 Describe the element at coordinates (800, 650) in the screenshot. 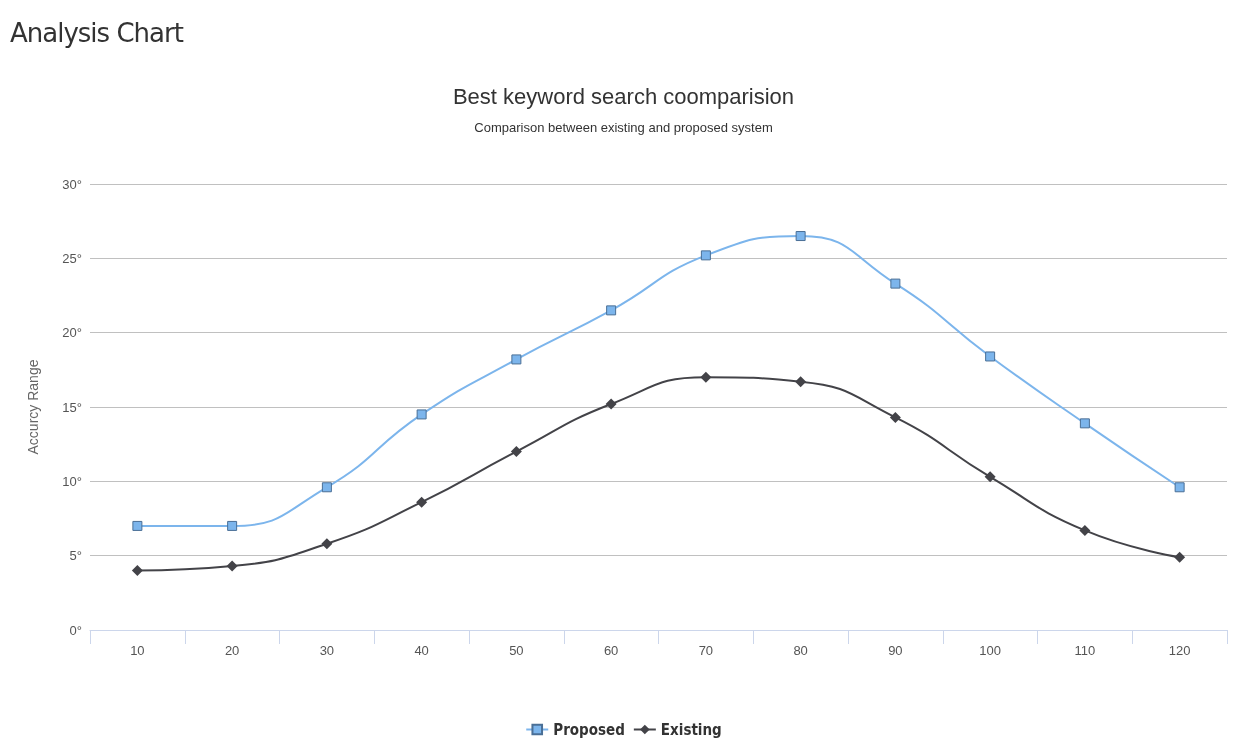

I see `x-tick-label: 80` at that location.